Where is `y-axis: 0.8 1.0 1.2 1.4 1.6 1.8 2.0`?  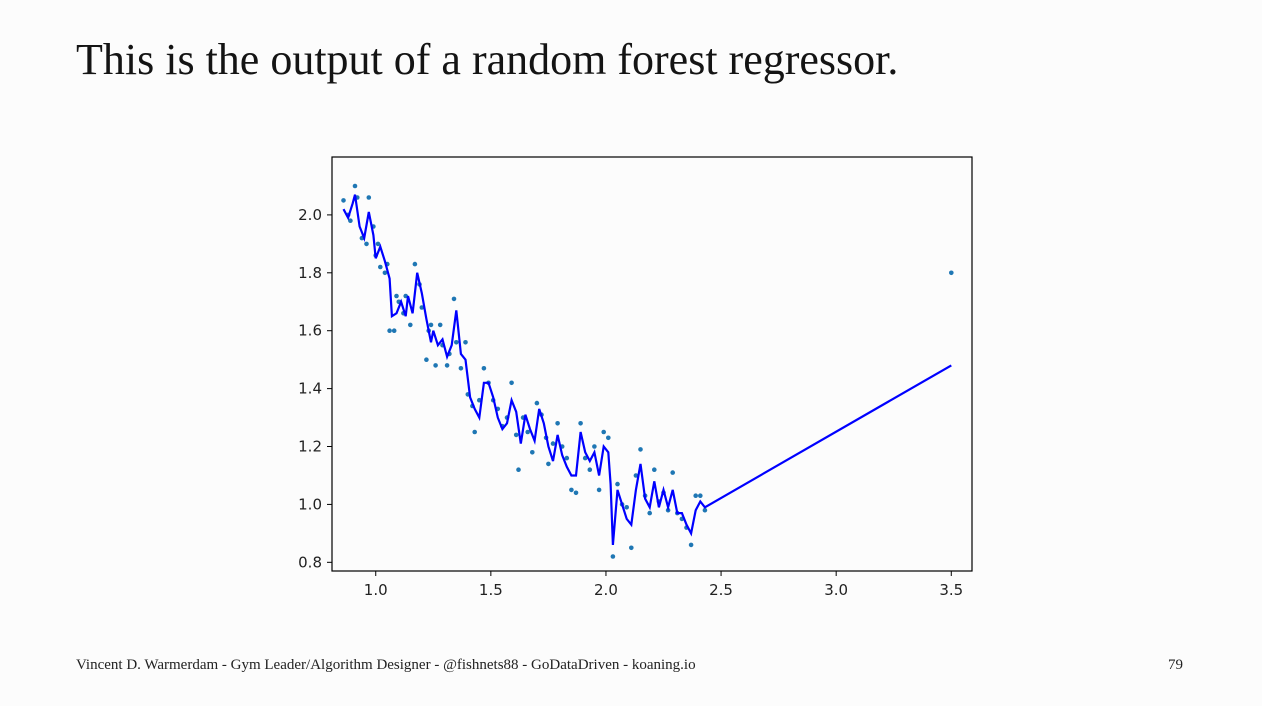
y-axis: 0.8 1.0 1.2 1.4 1.6 1.8 2.0 is located at coordinates (315, 388).